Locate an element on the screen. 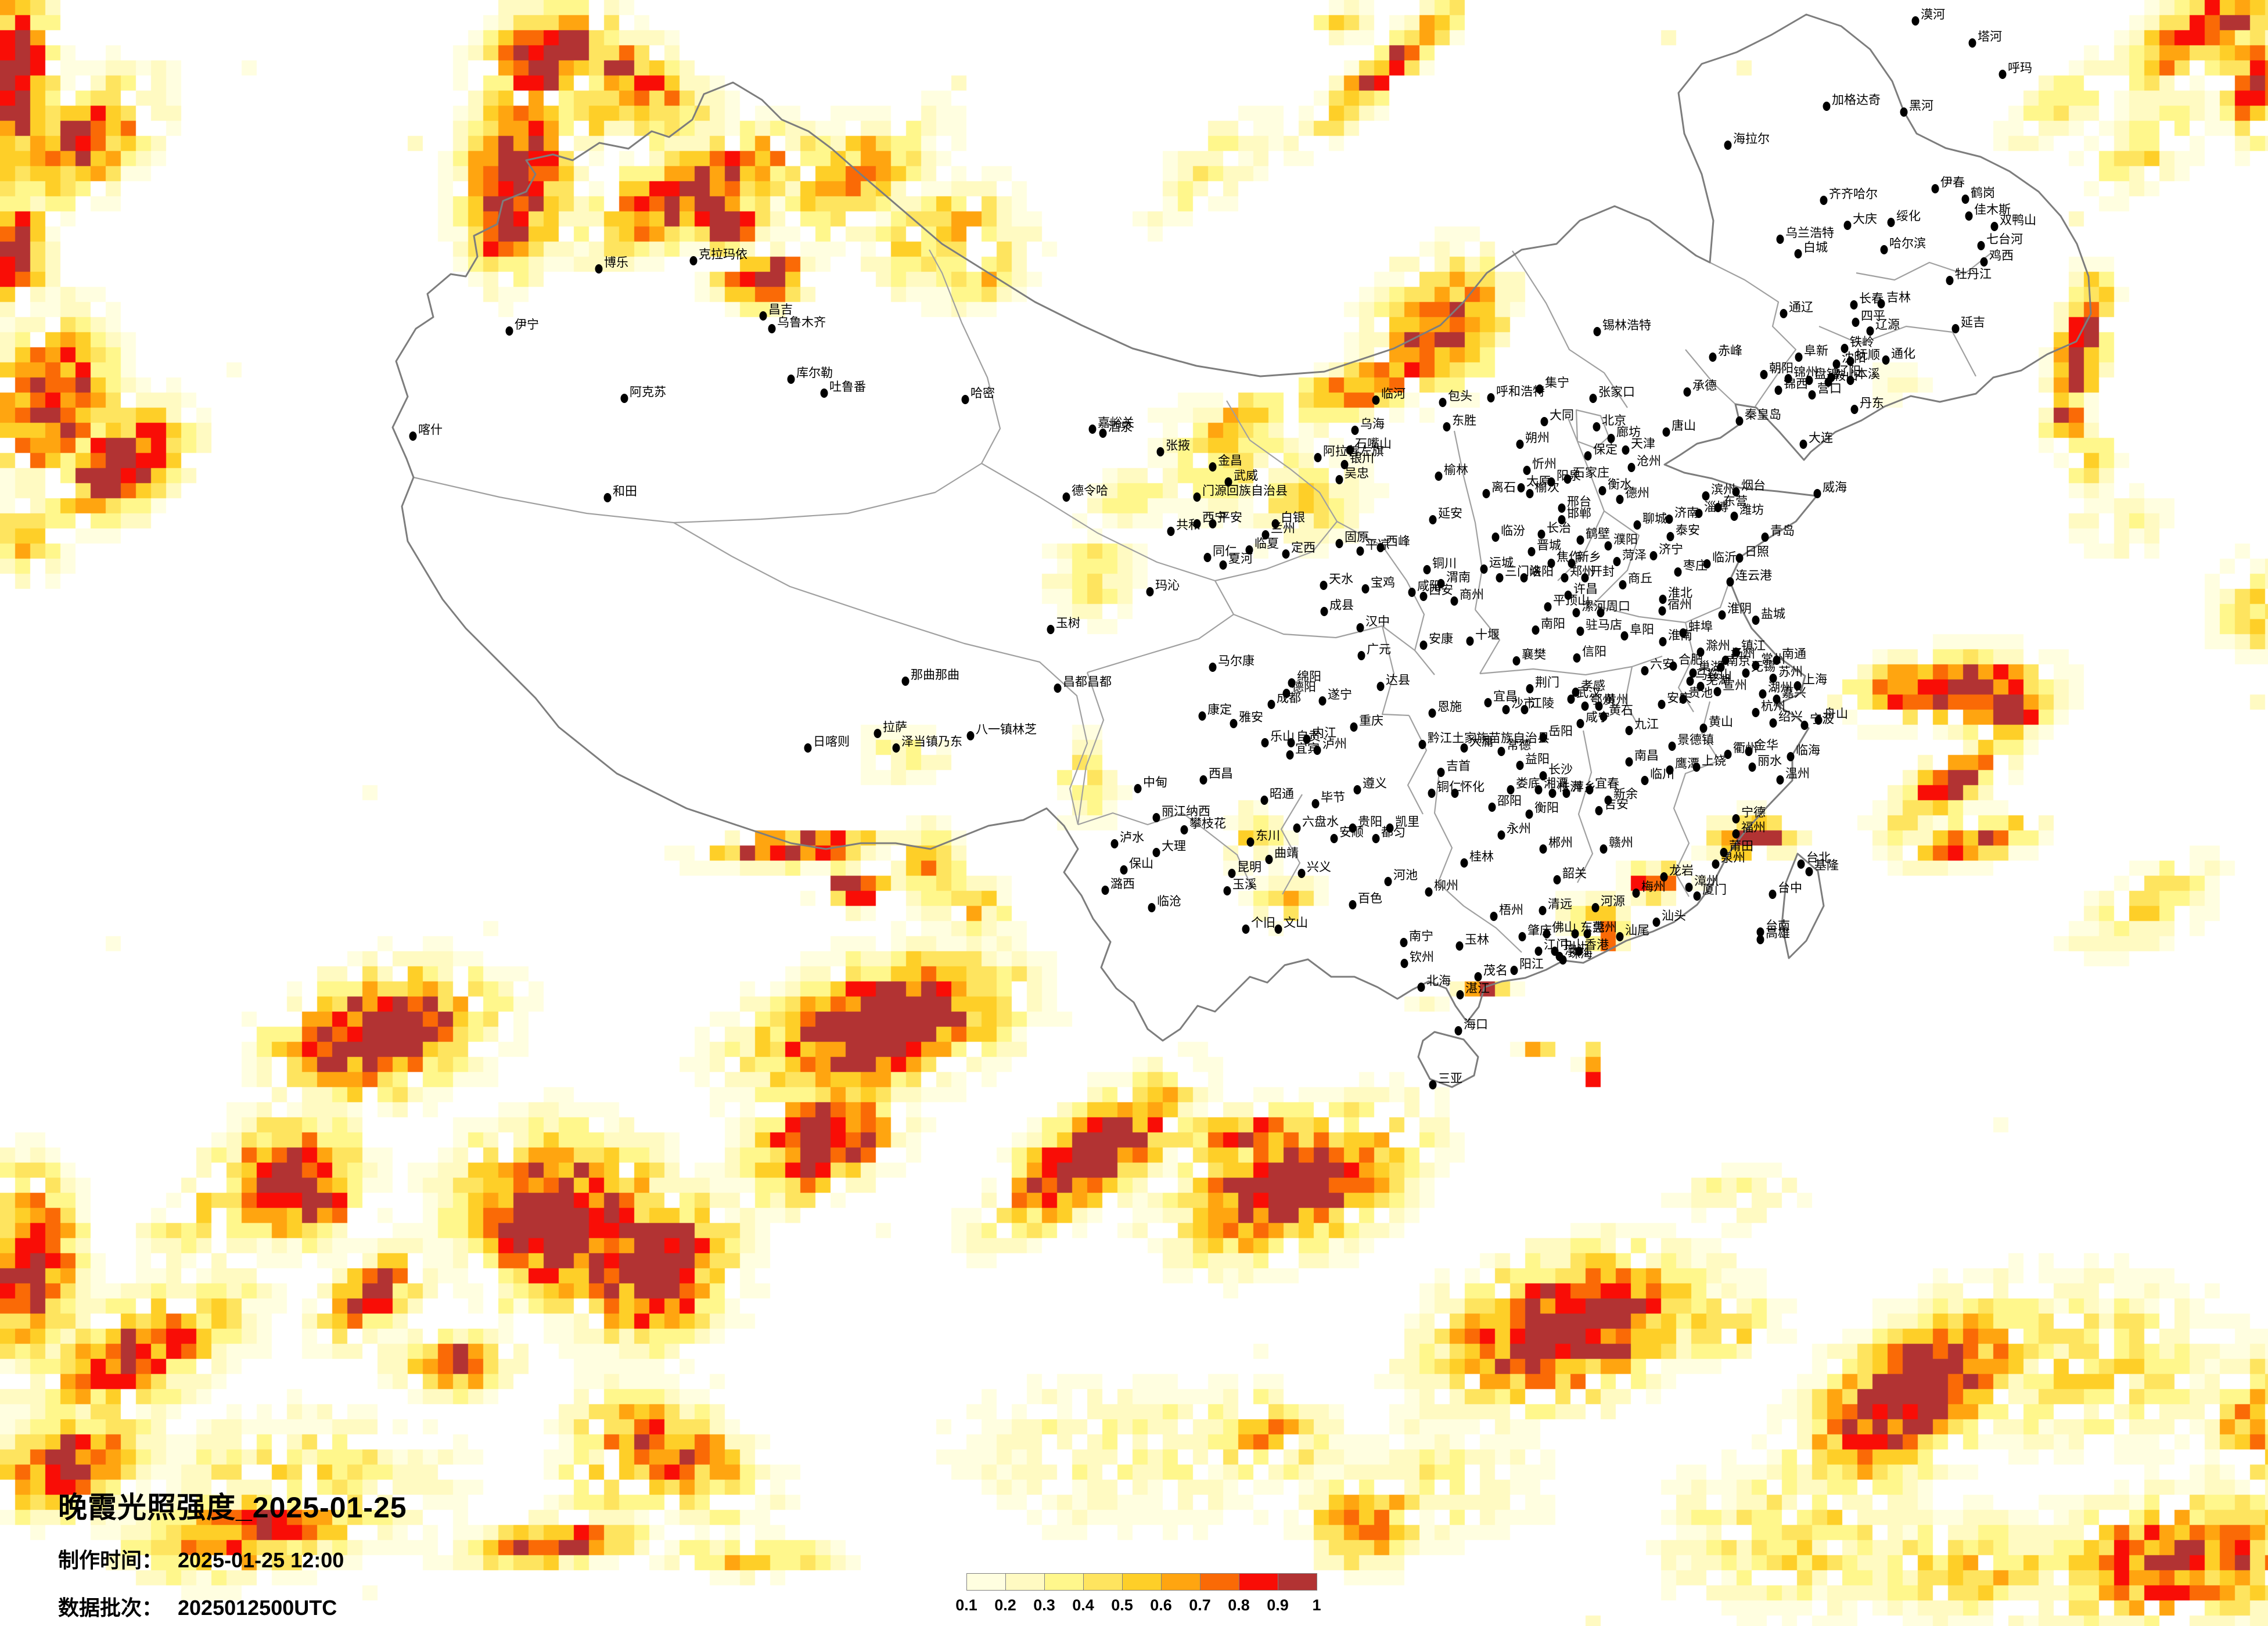 The height and width of the screenshot is (1626, 2268). city-label: 成县 is located at coordinates (1341, 606).